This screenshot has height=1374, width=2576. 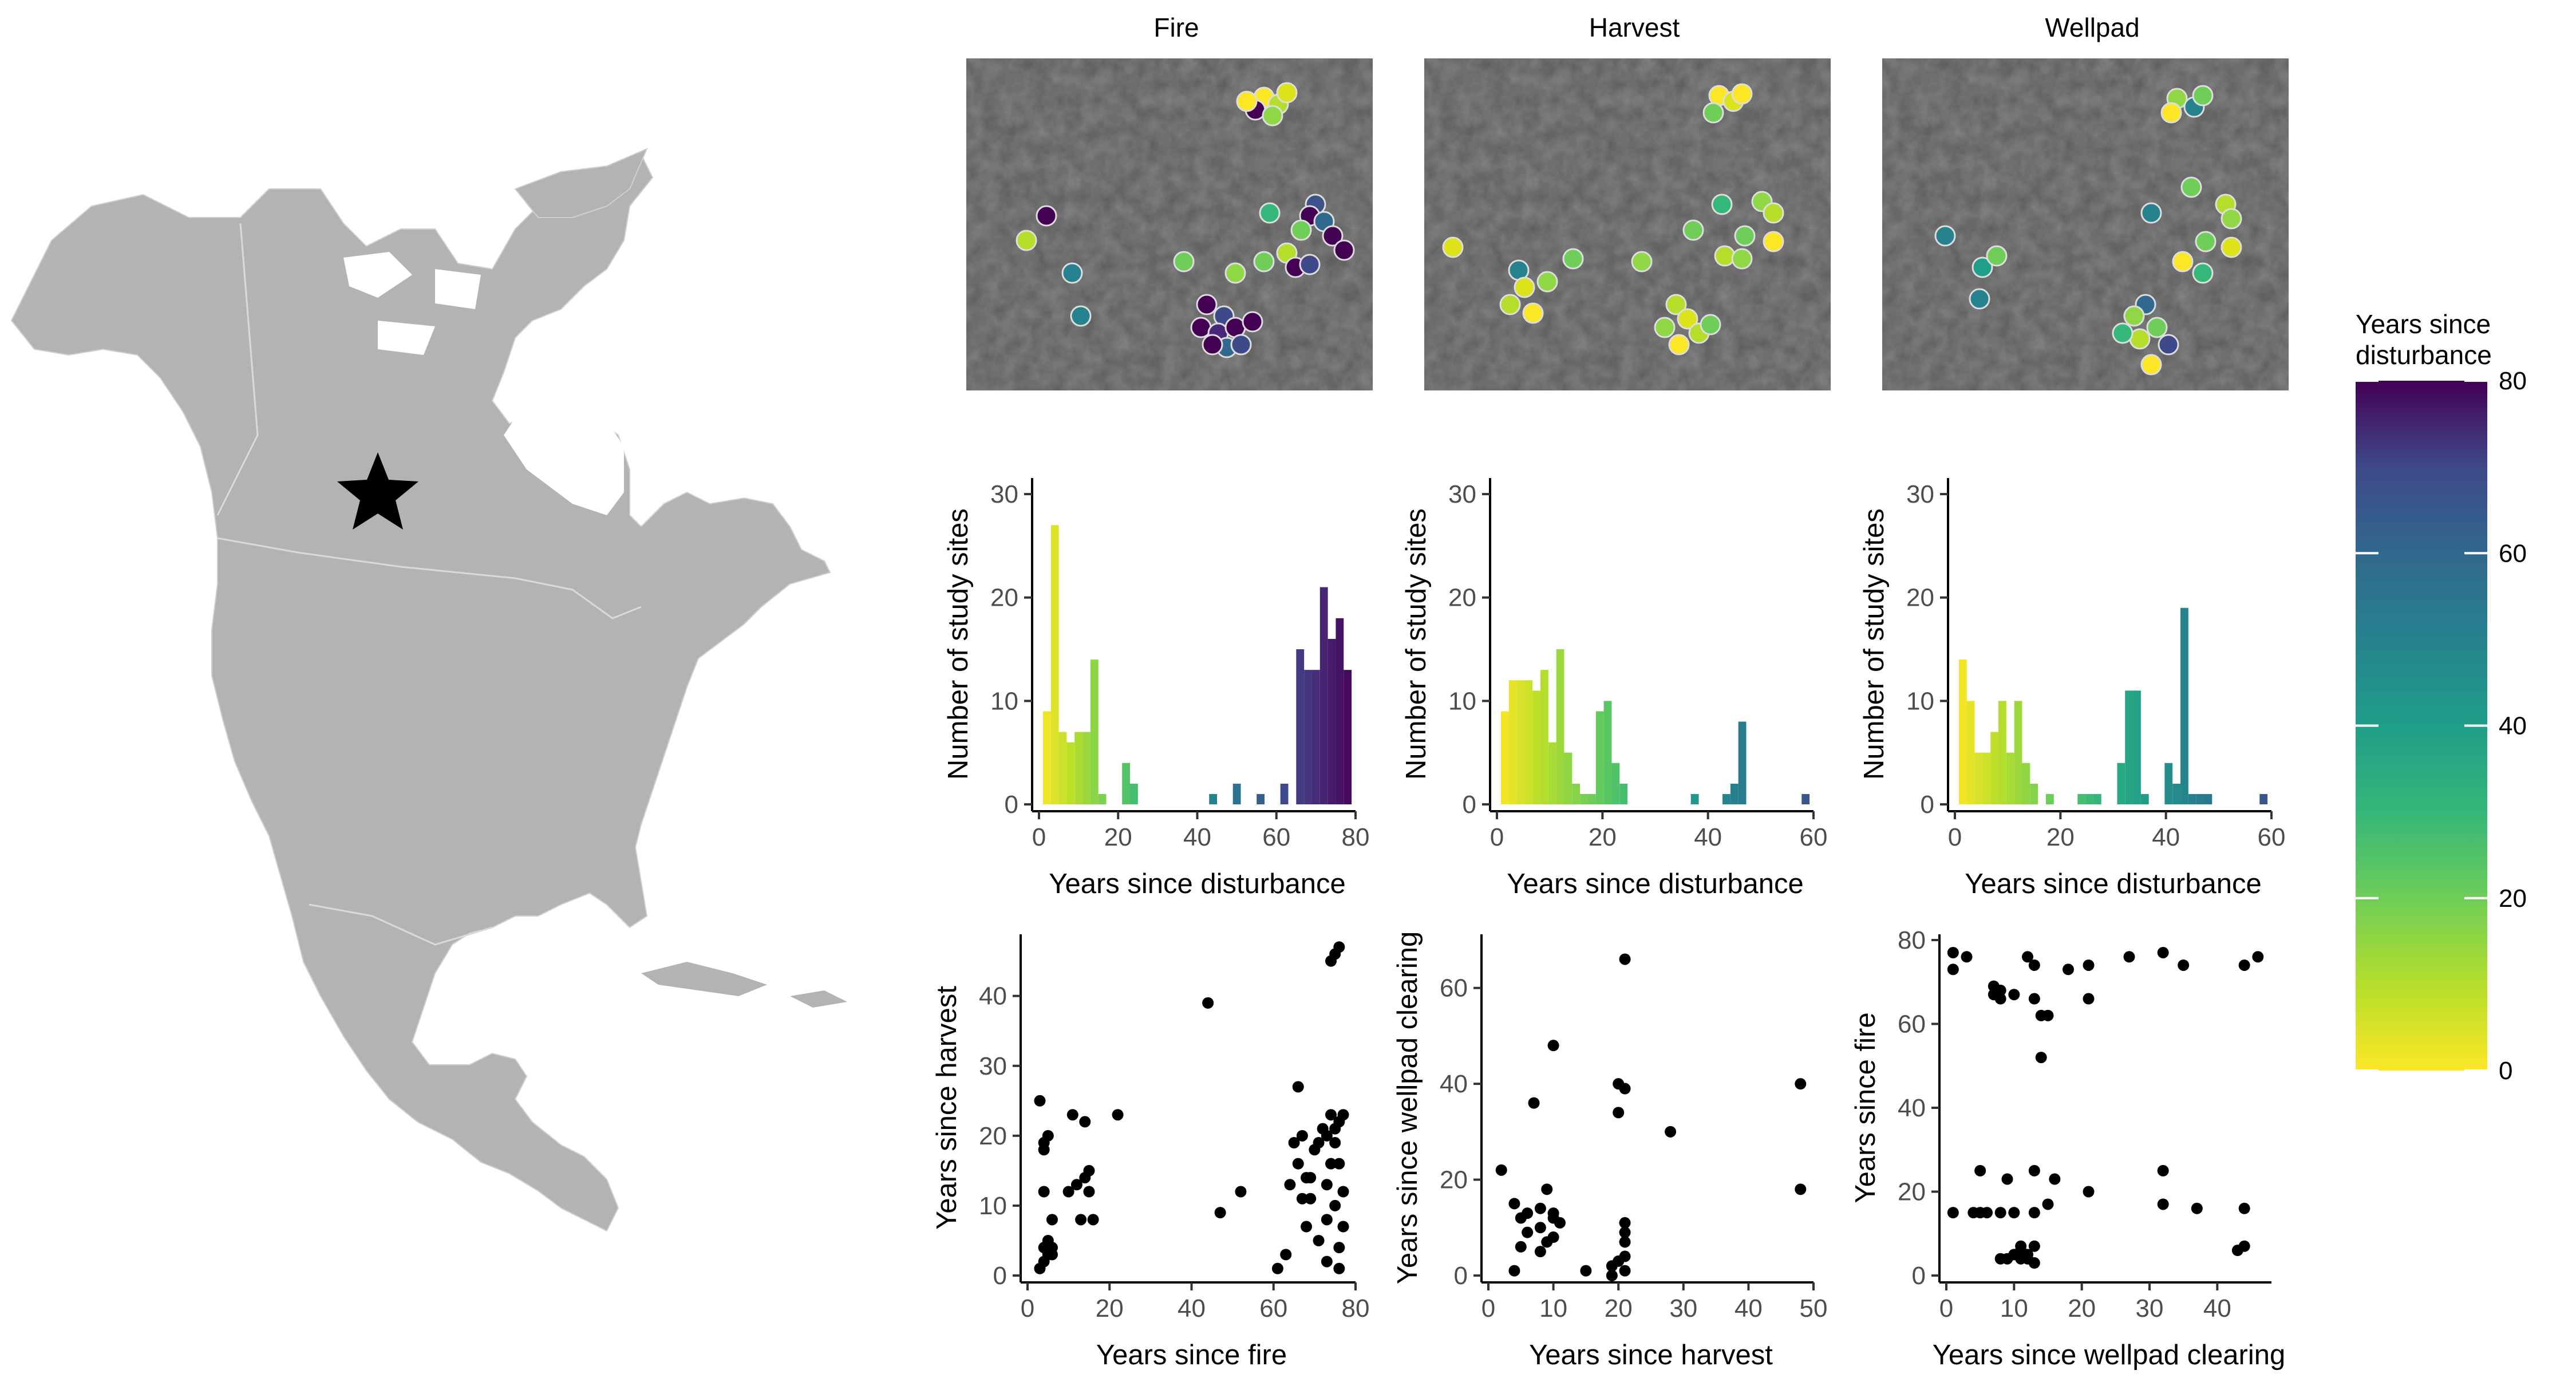 What do you see at coordinates (2109, 1356) in the screenshot?
I see `scatter-3-x-axis-title: Years since wellpad clearing` at bounding box center [2109, 1356].